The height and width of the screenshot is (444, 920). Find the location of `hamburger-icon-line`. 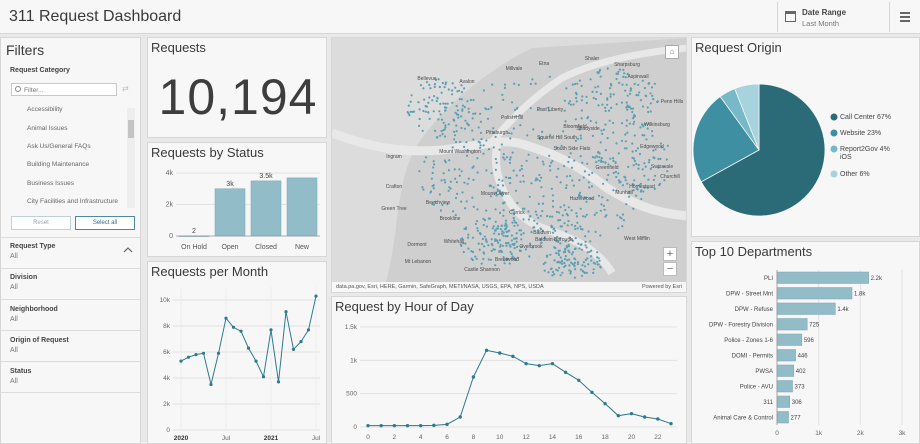

hamburger-icon-line is located at coordinates (905, 17).